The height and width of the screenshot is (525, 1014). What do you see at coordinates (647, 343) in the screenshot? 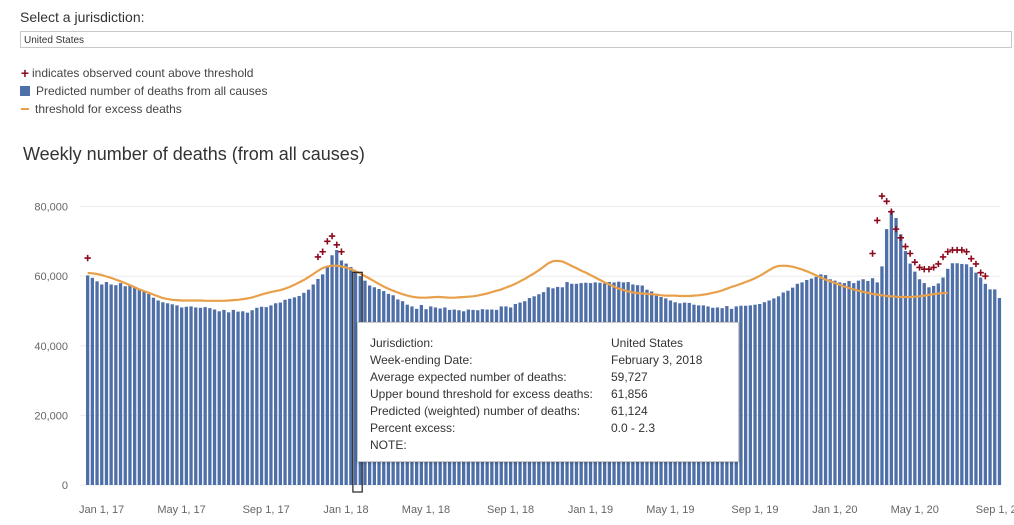
I see `tooltip-value: United States` at bounding box center [647, 343].